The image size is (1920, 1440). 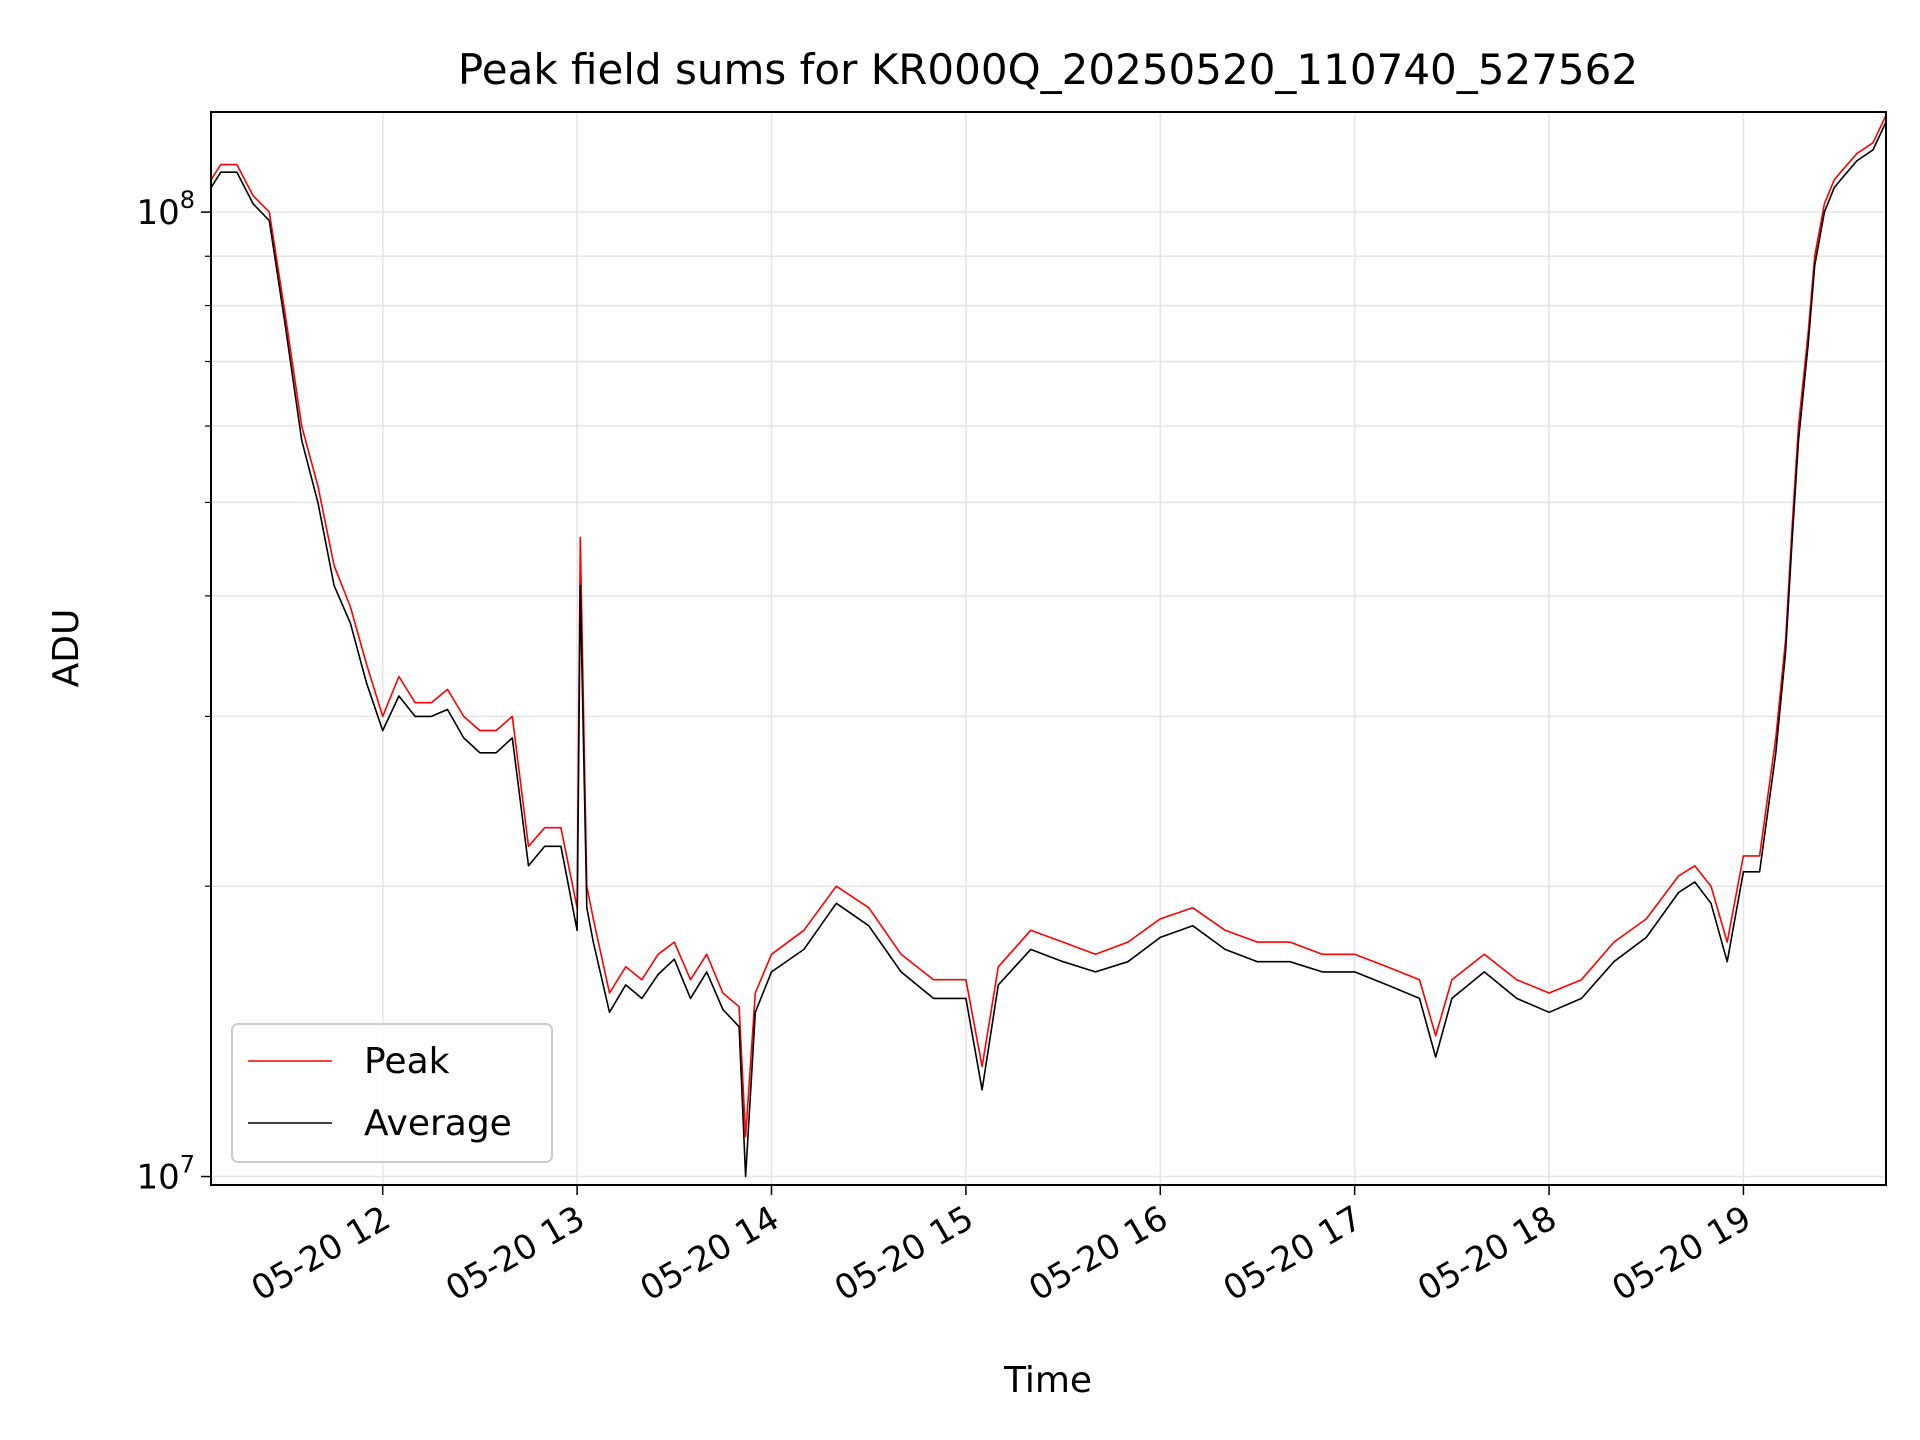 I want to click on x-tick-label: 05-20 15, so click(x=904, y=1253).